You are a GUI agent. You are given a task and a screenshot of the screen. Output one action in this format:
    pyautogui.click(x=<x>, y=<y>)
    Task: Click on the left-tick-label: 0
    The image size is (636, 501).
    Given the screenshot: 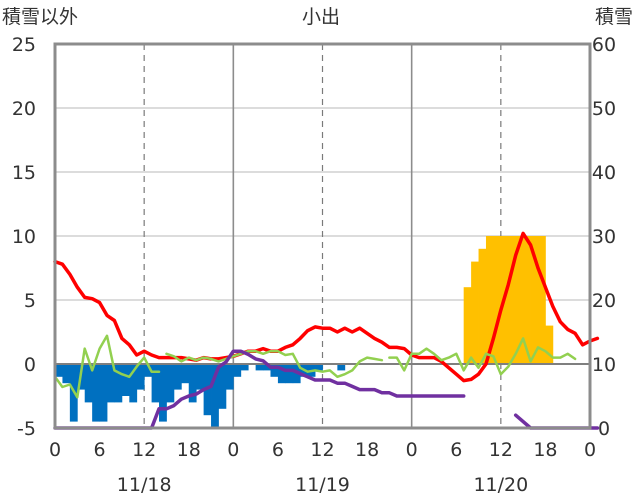 What is the action you would take?
    pyautogui.click(x=30, y=365)
    